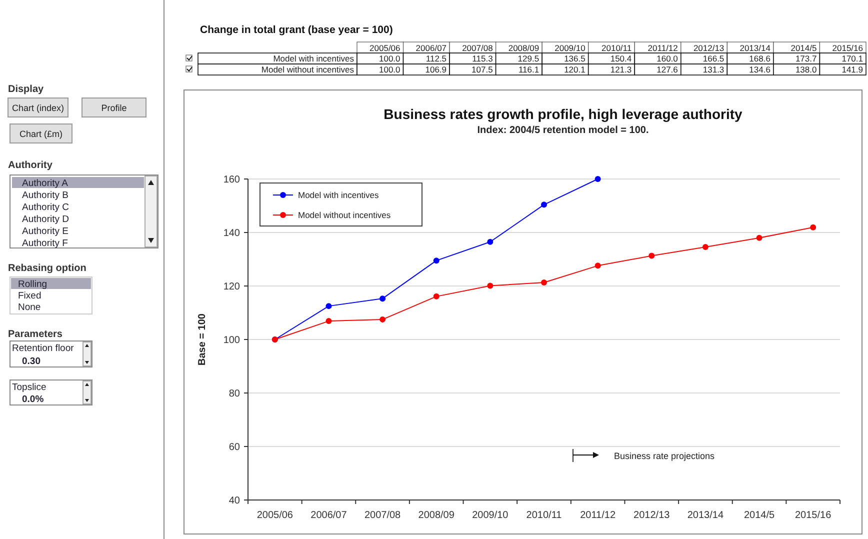 The image size is (868, 539). Describe the element at coordinates (667, 69) in the screenshot. I see `data-label: 127.6` at that location.